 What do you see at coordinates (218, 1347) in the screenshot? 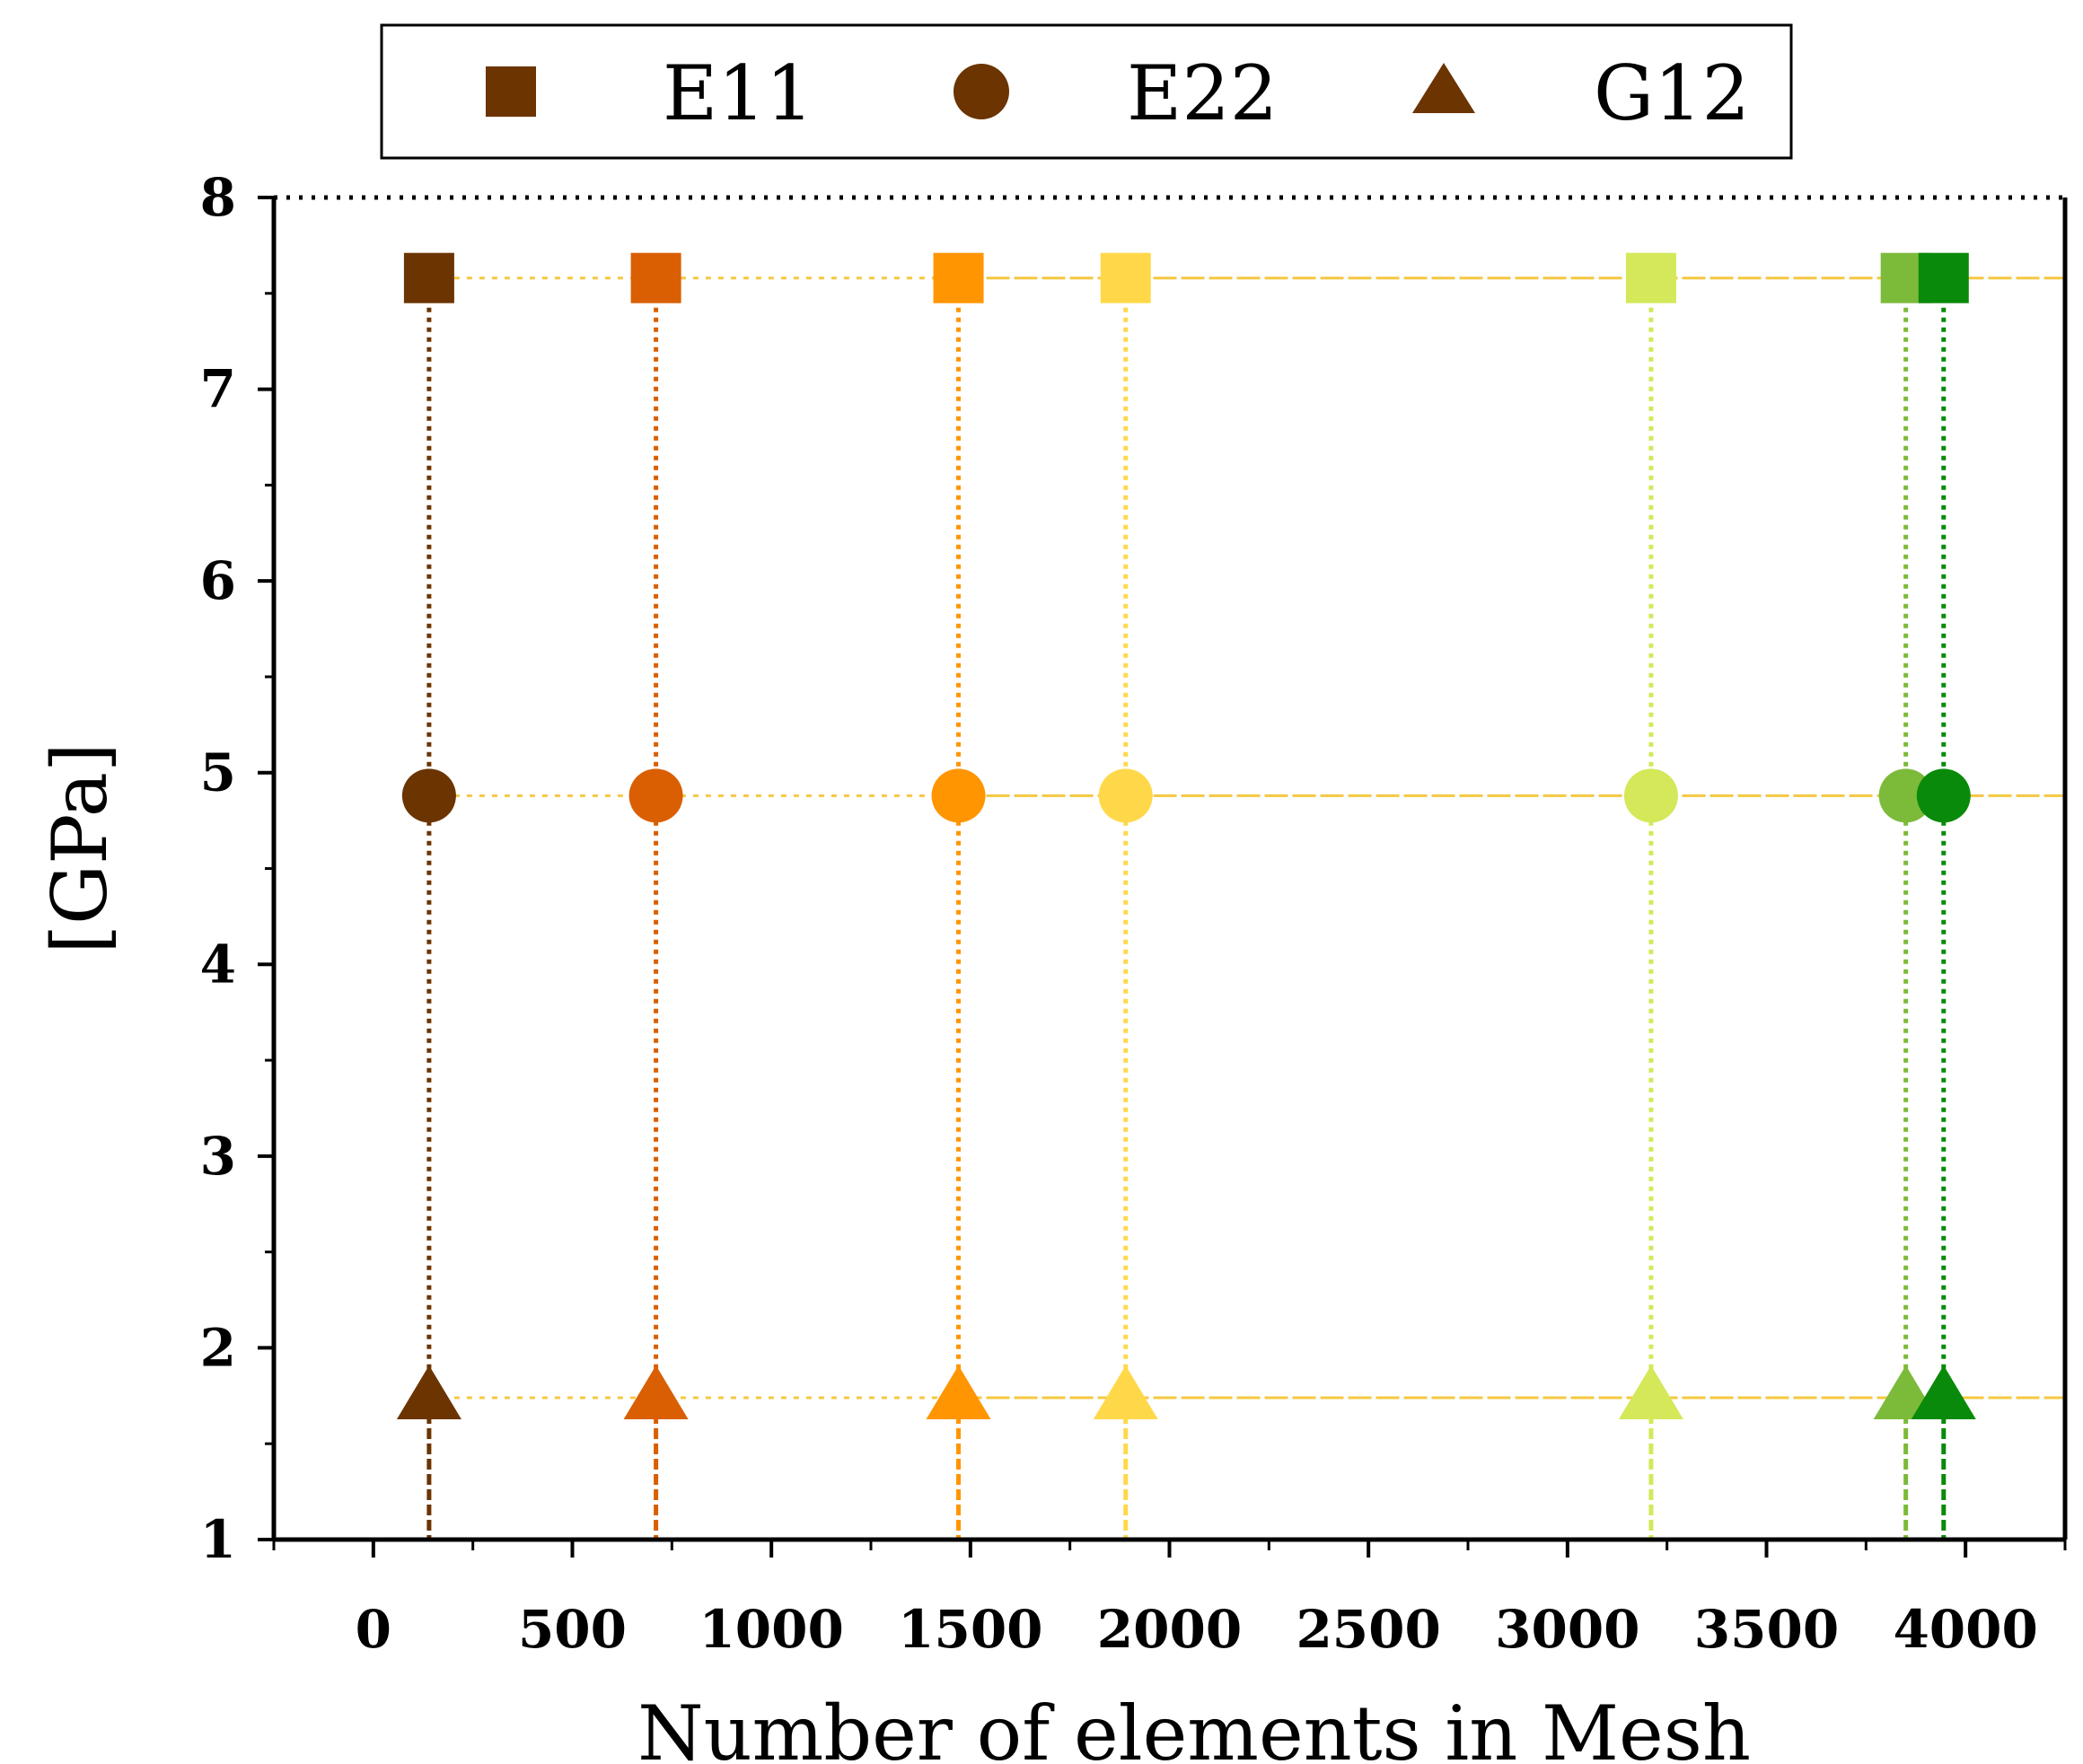
I see `y-tick-label-2: 2` at bounding box center [218, 1347].